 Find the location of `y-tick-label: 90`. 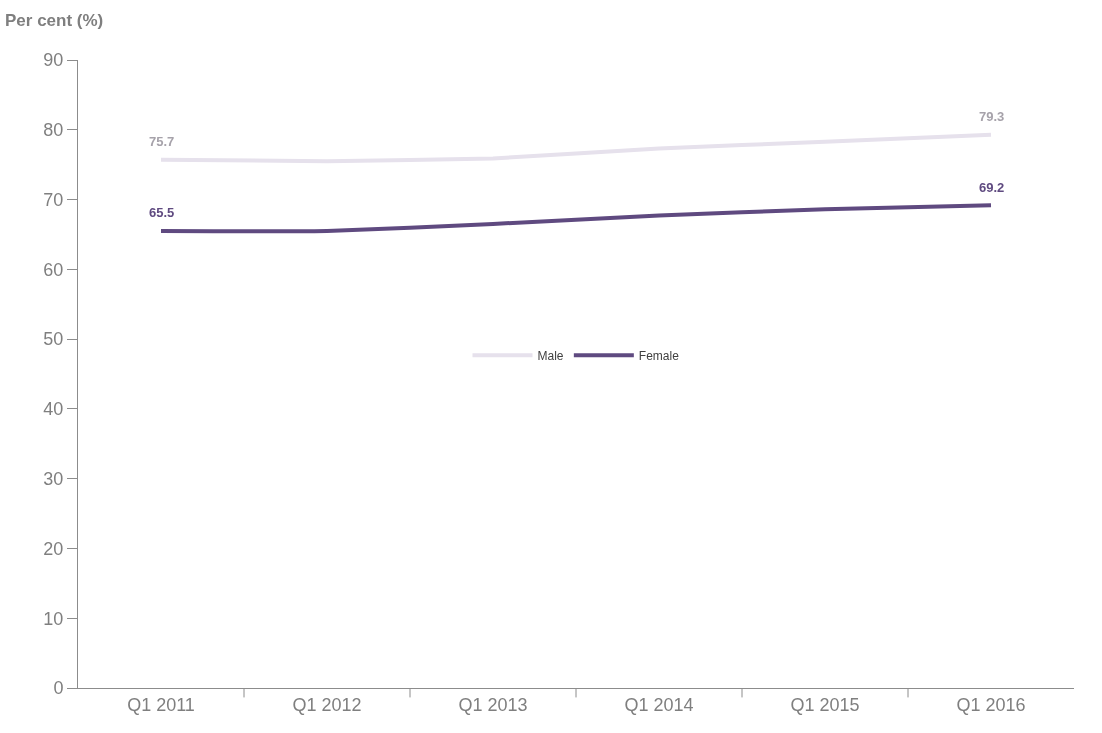

y-tick-label: 90 is located at coordinates (53, 60).